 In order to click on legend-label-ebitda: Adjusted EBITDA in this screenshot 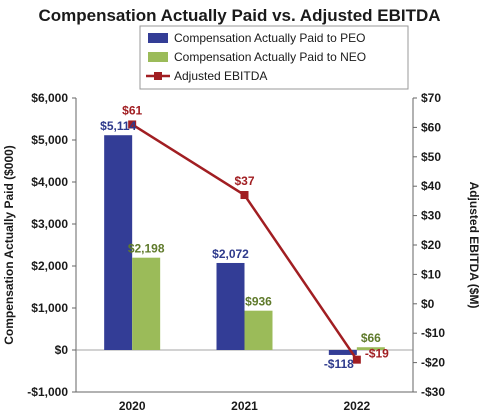, I will do `click(220, 76)`.